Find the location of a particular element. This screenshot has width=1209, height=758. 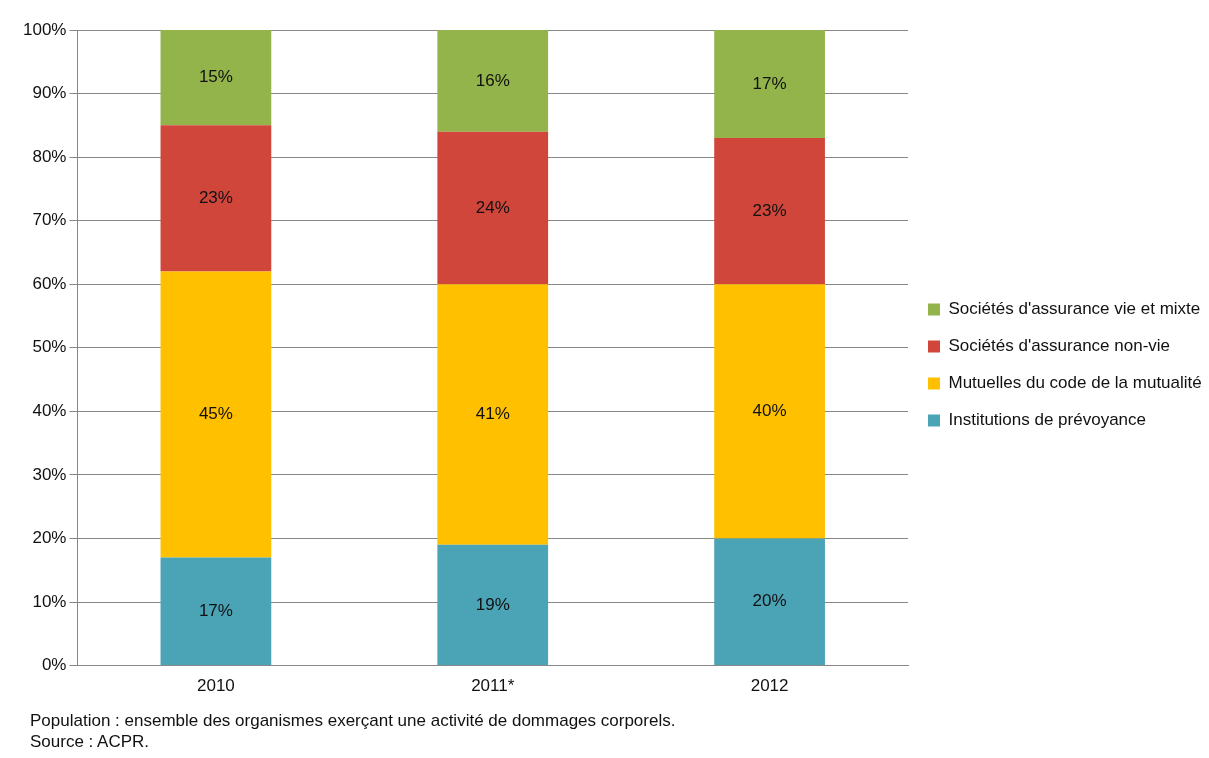

text: Population : ensemble des organismes exerçant une activité de dommages corporels. is located at coordinates (353, 720).